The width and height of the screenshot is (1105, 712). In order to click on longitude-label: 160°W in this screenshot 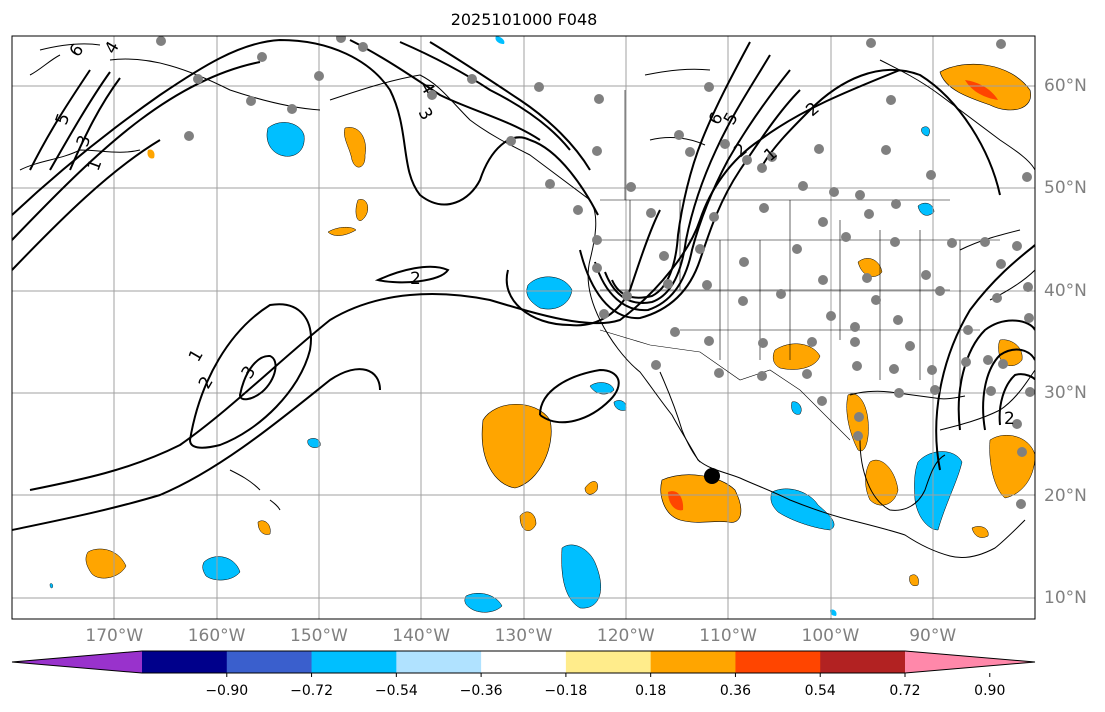, I will do `click(216, 636)`.